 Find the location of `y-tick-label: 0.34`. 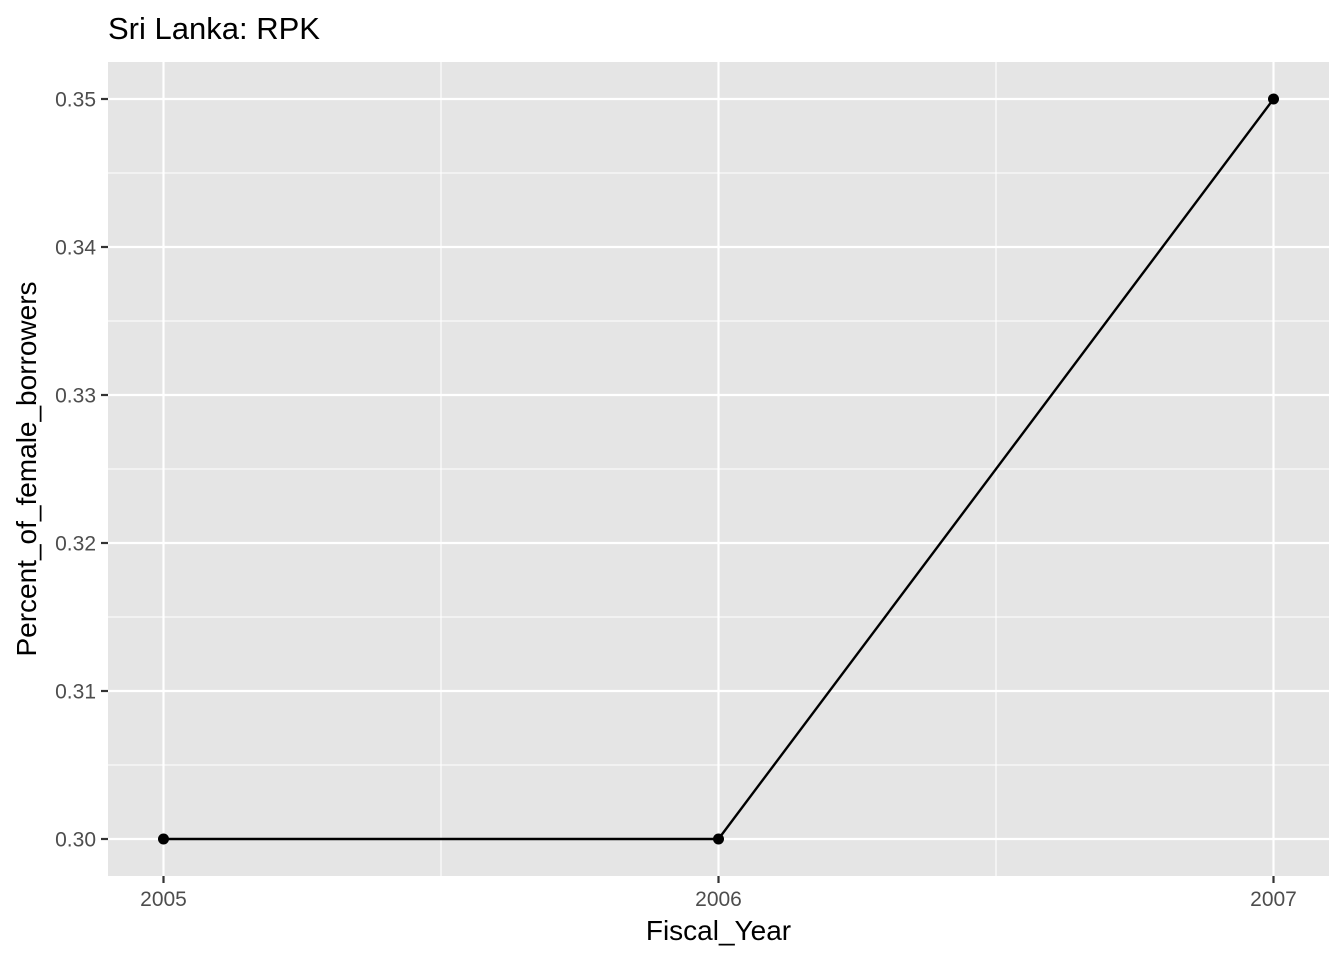

y-tick-label: 0.34 is located at coordinates (75, 248).